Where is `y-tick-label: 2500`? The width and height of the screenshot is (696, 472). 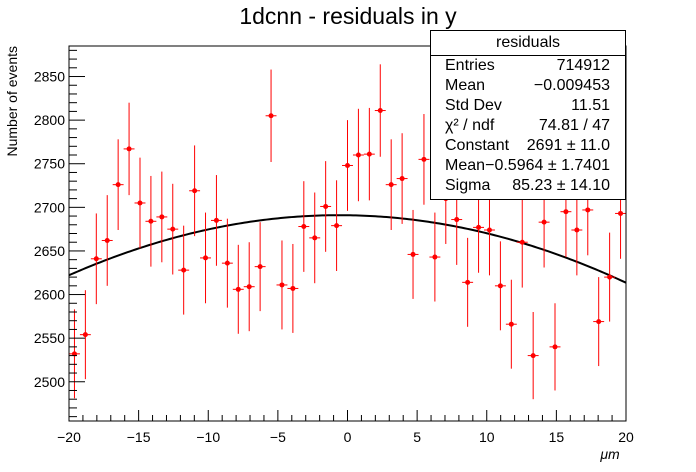
y-tick-label: 2500 is located at coordinates (49, 382).